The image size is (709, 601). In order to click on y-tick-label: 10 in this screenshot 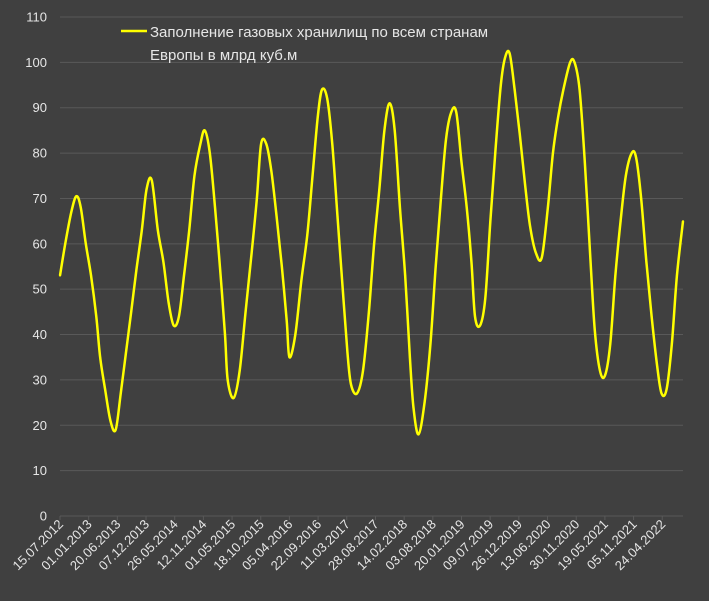, I will do `click(40, 470)`.